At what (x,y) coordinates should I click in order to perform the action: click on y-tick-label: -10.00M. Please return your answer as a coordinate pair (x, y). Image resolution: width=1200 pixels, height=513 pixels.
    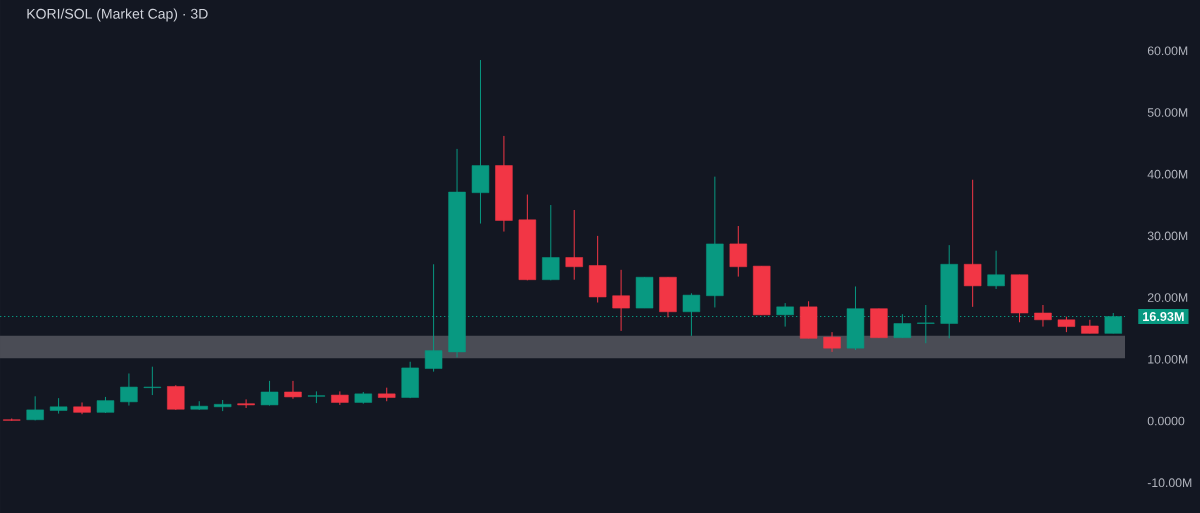
    Looking at the image, I should click on (1169, 483).